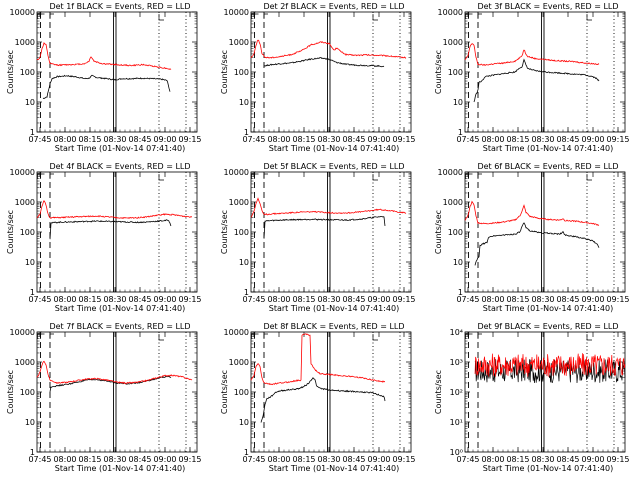  I want to click on panel-title: Det 5f BLACK = Events, RED = LLD, so click(333, 166).